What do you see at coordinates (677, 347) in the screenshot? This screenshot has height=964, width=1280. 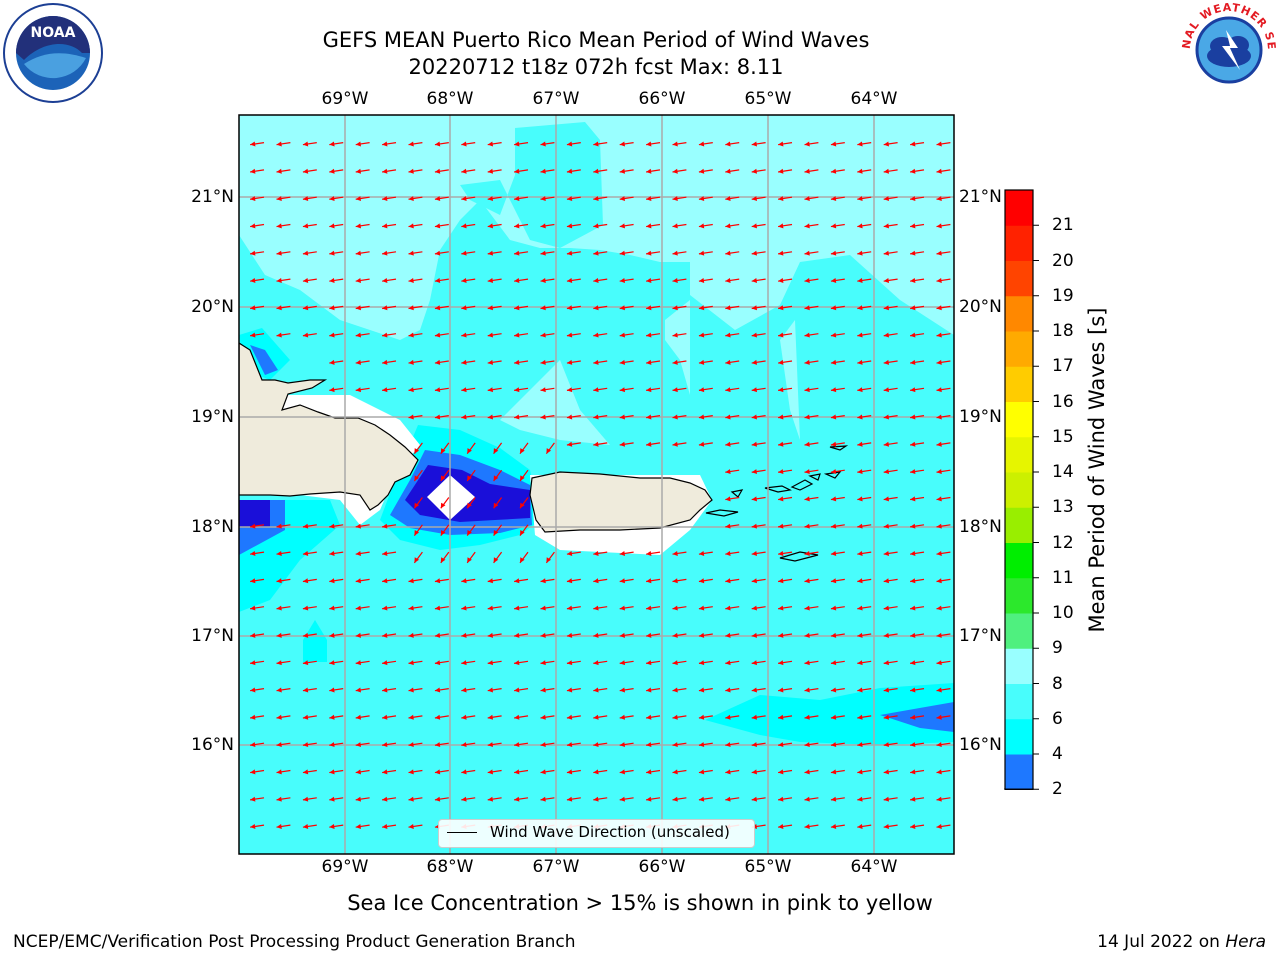 I see `sea-8-9s-east` at bounding box center [677, 347].